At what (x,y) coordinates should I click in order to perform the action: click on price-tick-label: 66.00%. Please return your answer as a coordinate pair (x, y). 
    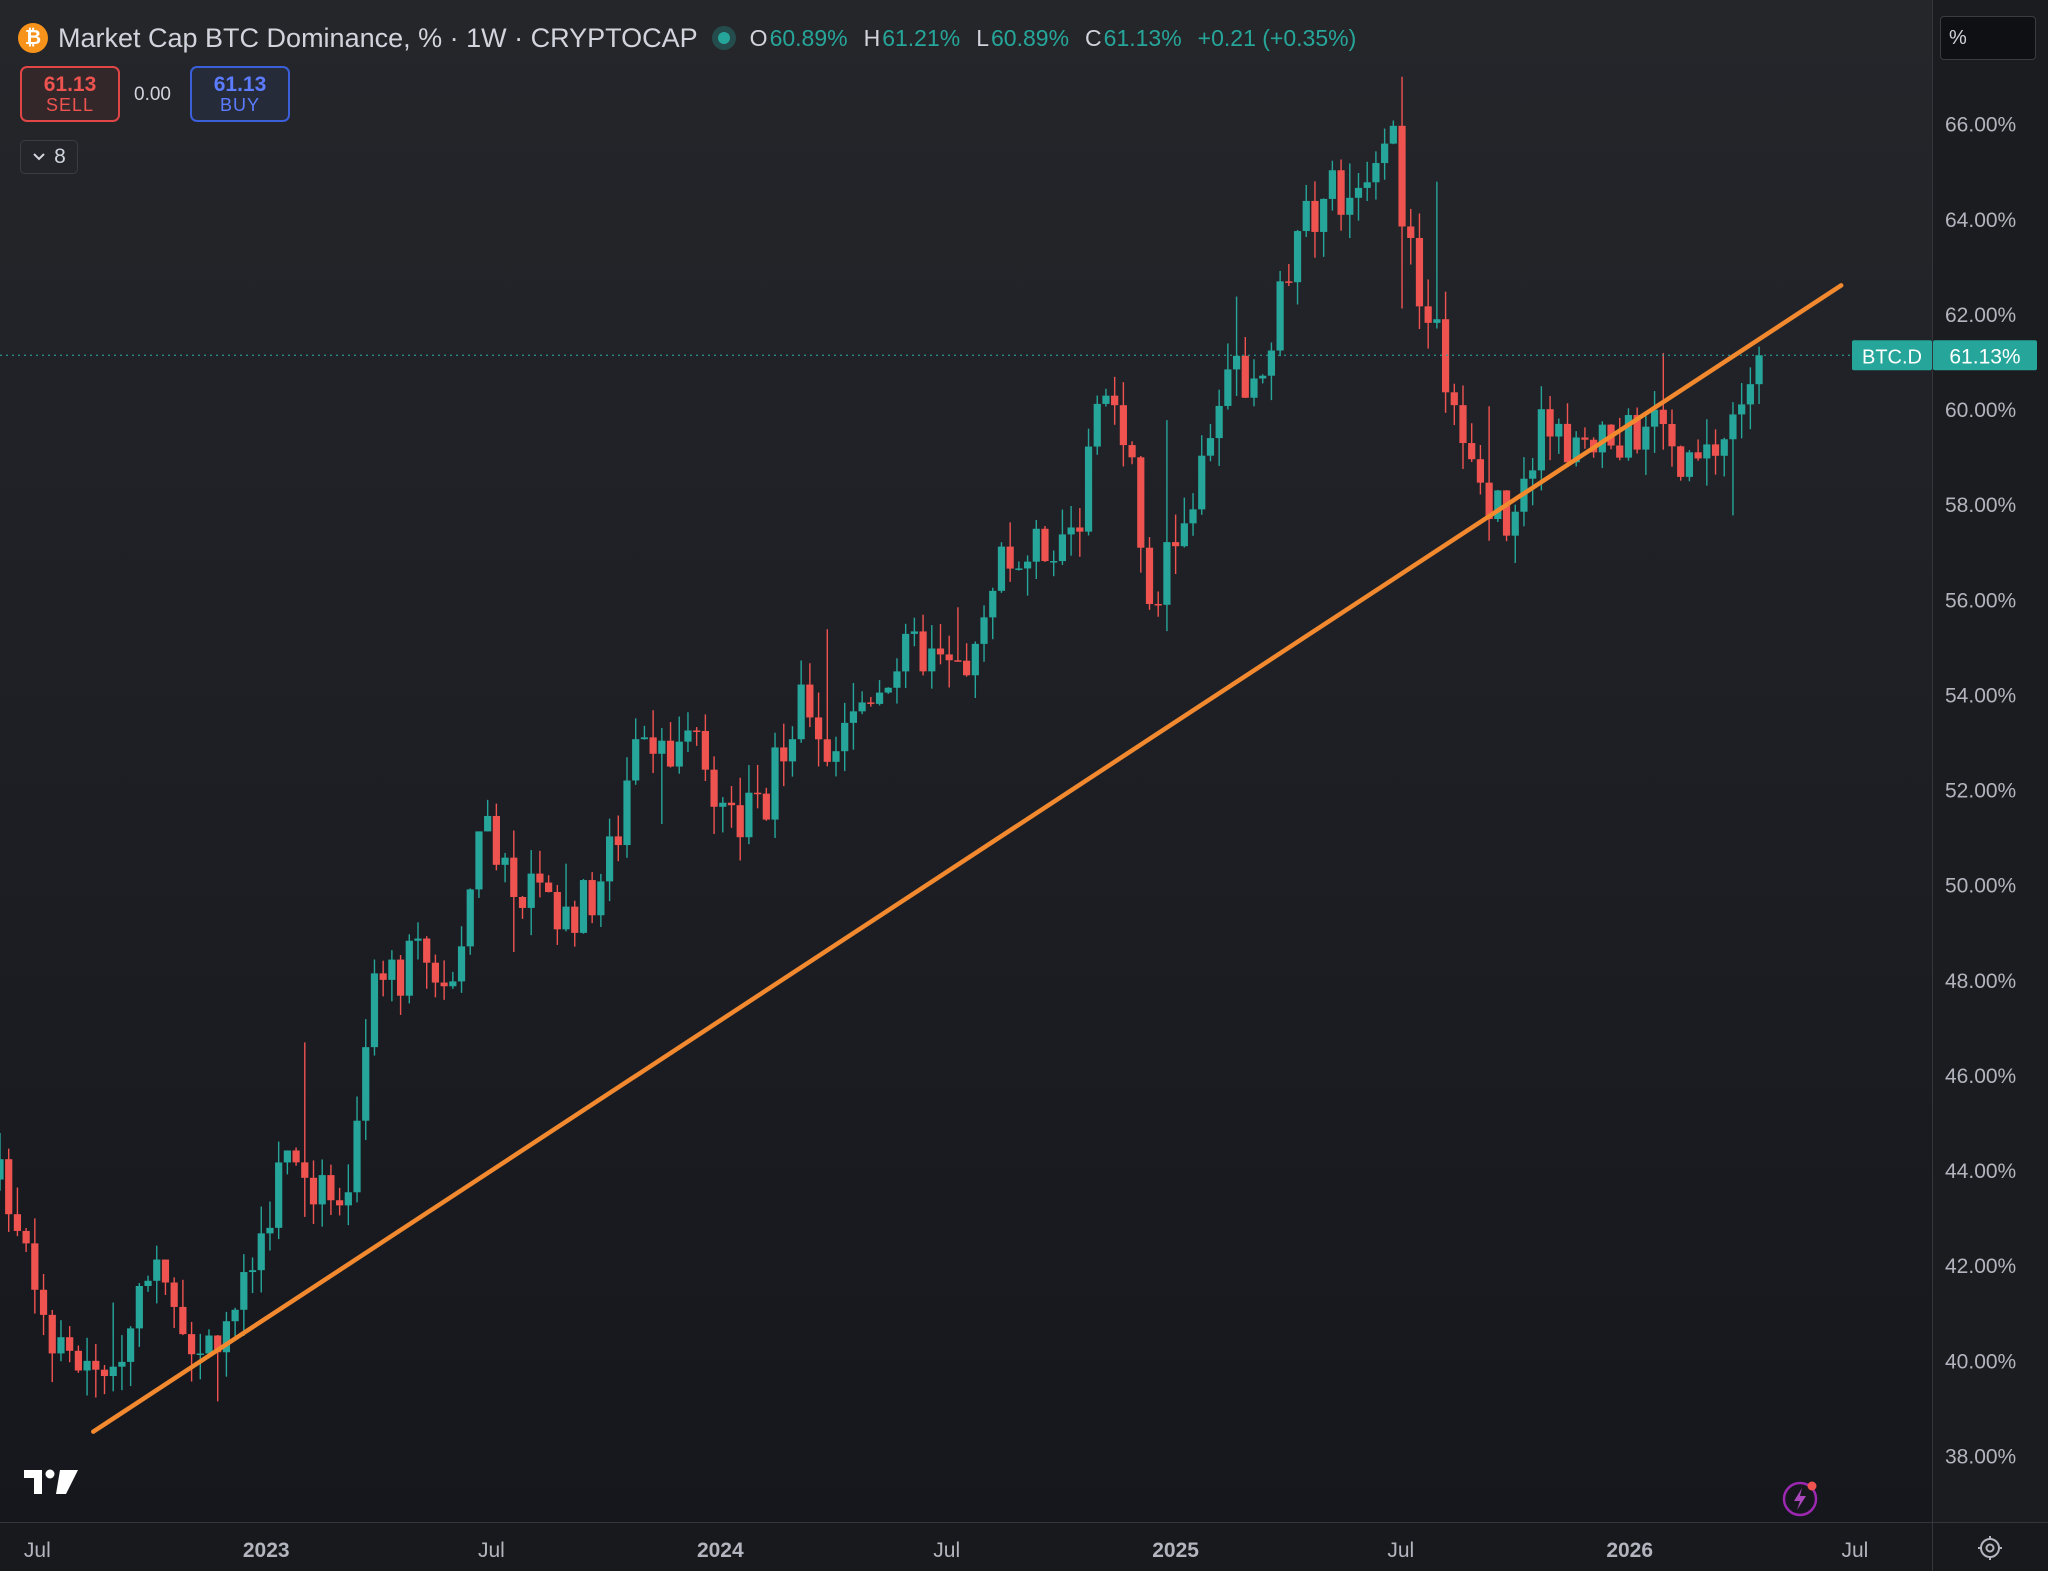
    Looking at the image, I should click on (1980, 125).